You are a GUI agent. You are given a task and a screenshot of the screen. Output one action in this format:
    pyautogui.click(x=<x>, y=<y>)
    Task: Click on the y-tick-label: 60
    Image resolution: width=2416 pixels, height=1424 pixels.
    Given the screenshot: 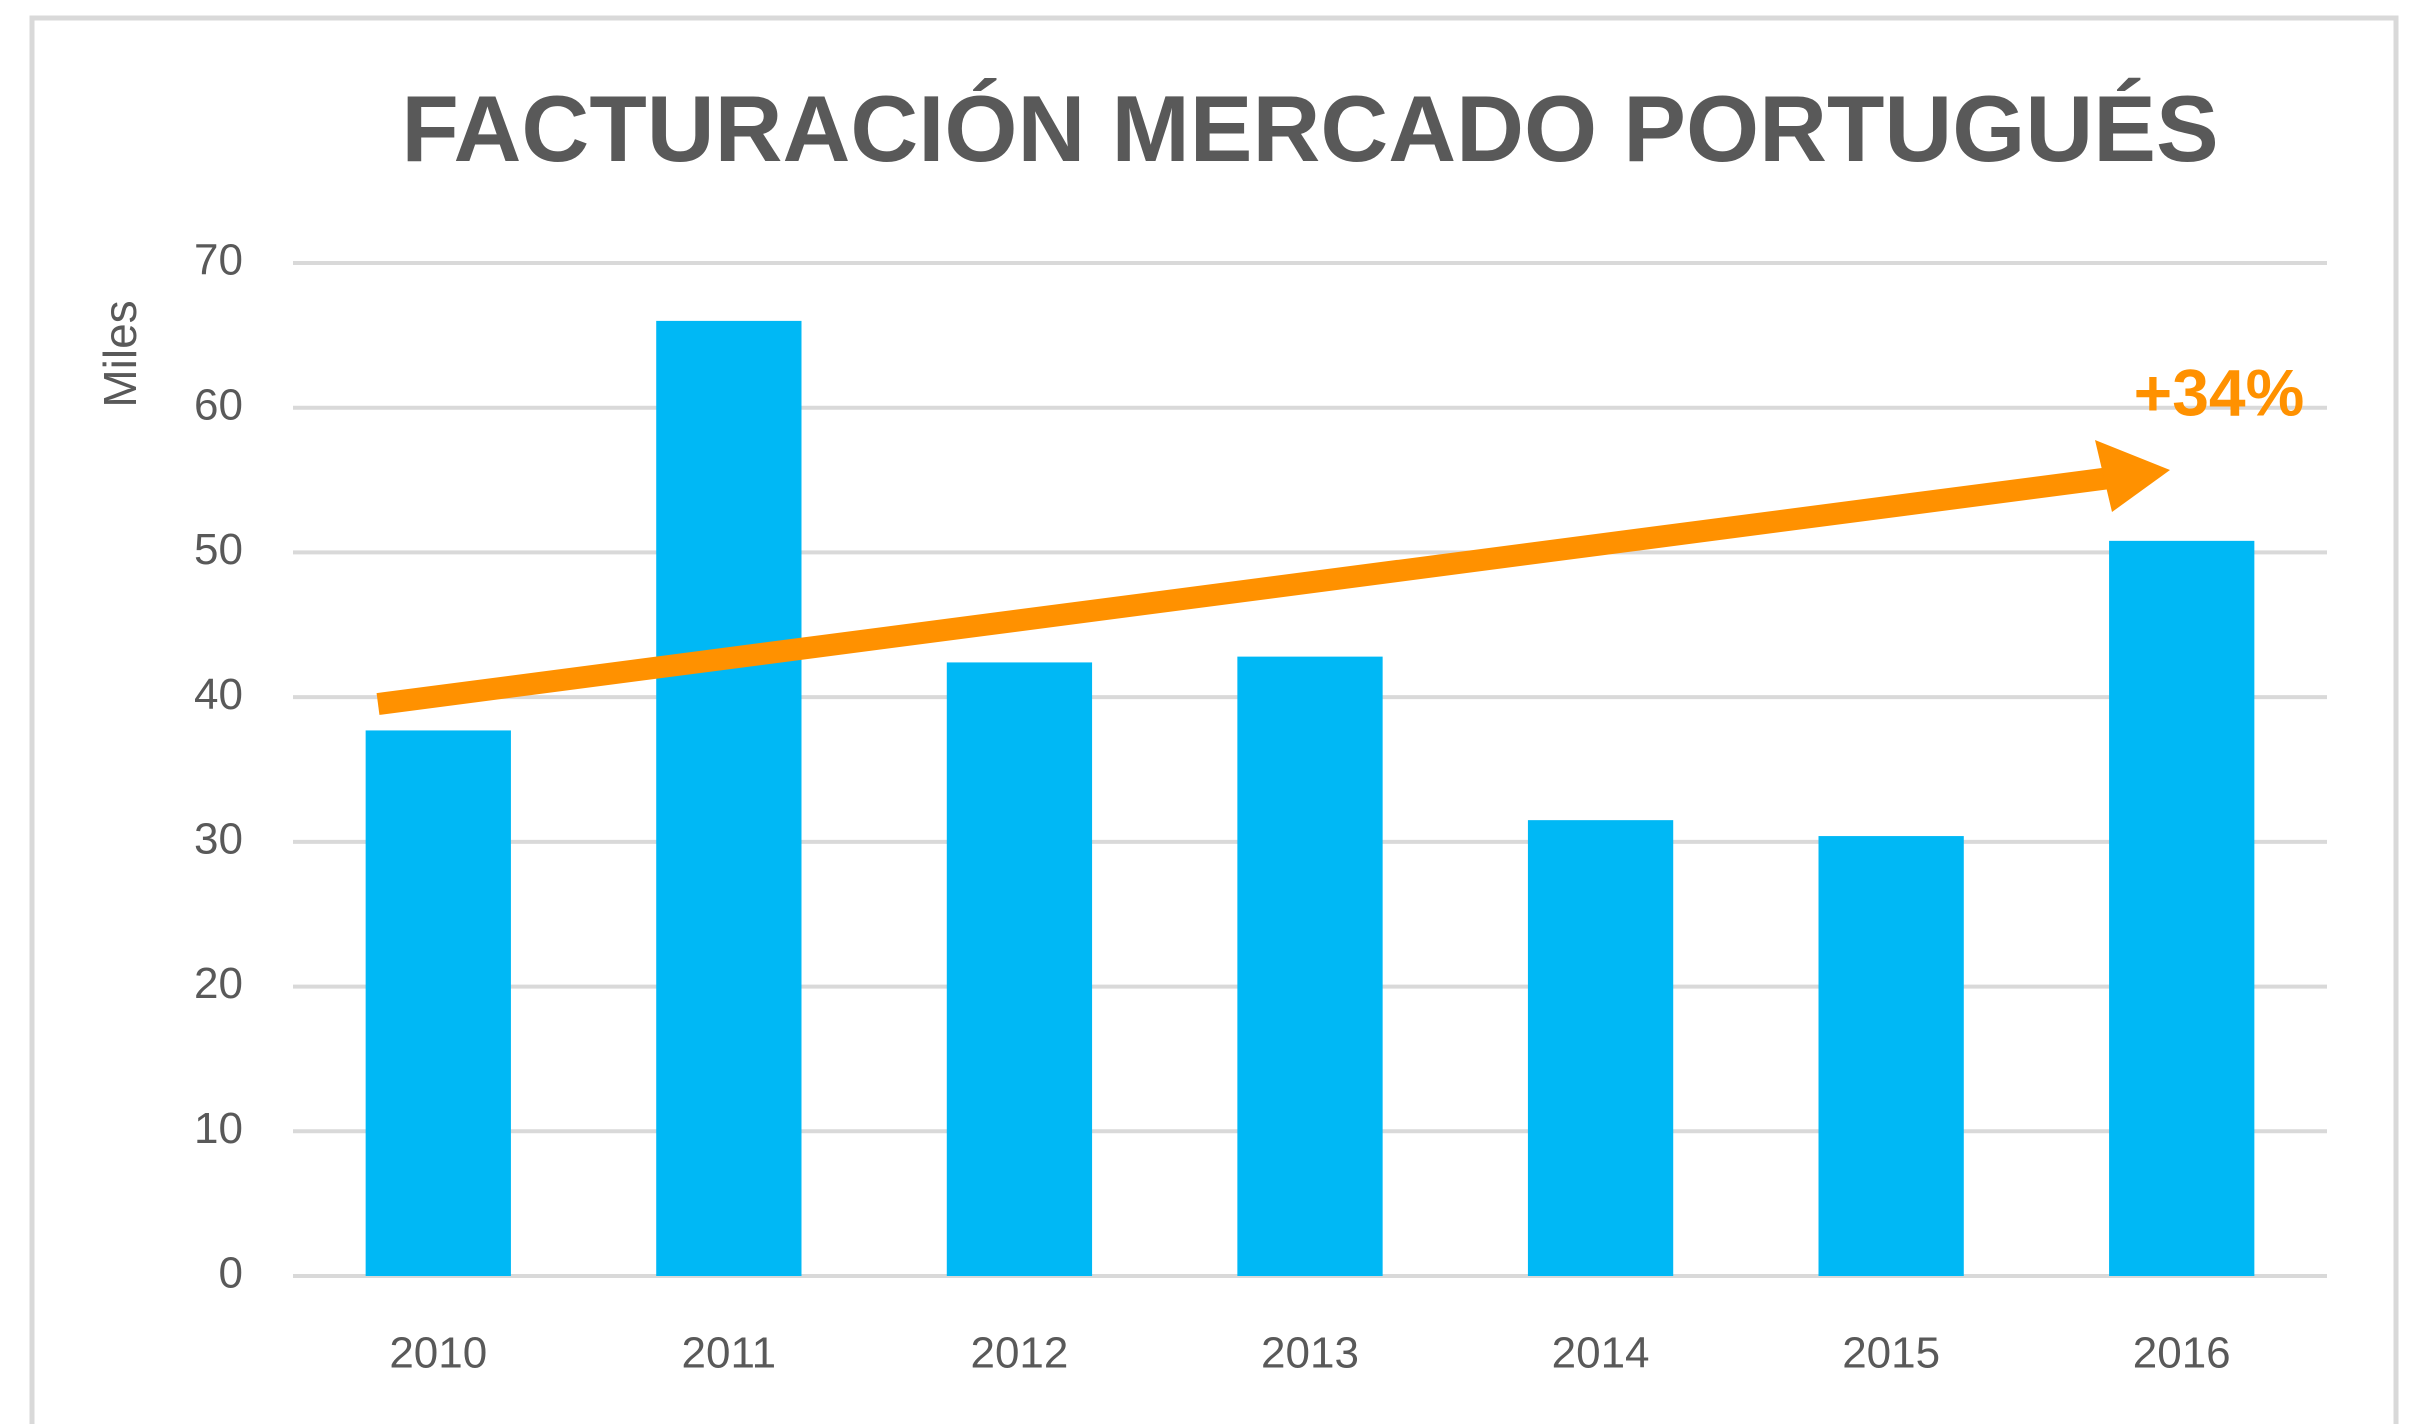 What is the action you would take?
    pyautogui.click(x=218, y=404)
    